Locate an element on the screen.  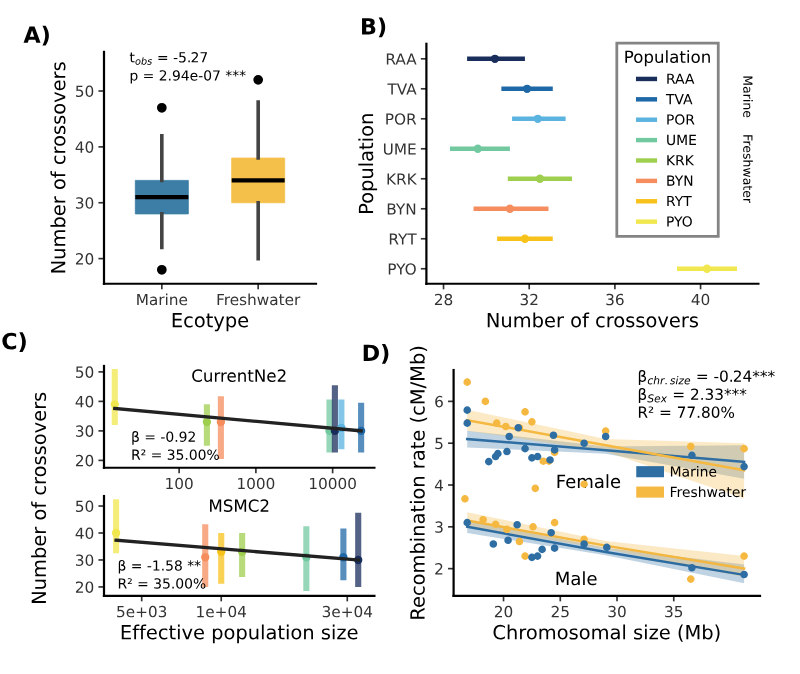
y-axis-title: Recombination rate (cM/Mb) is located at coordinates (418, 482).